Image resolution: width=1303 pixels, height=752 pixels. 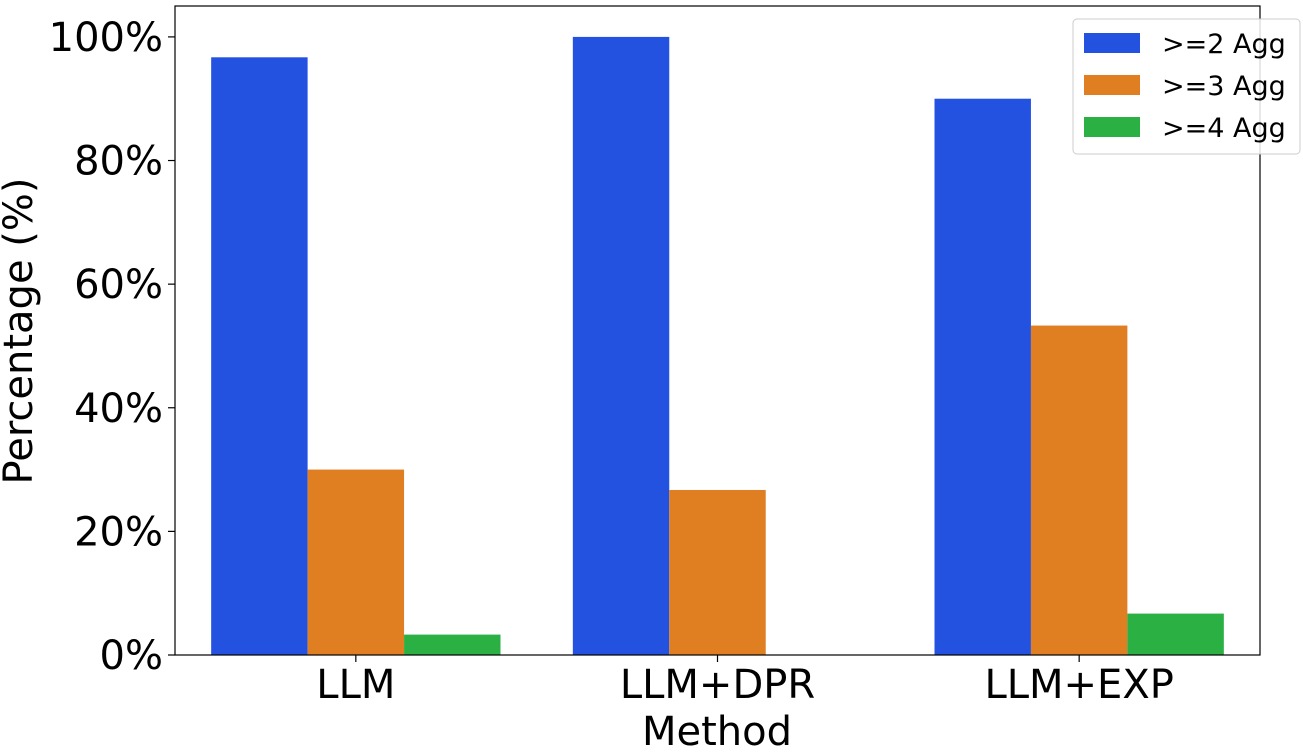 I want to click on y-tick-label: 100%, so click(x=106, y=38).